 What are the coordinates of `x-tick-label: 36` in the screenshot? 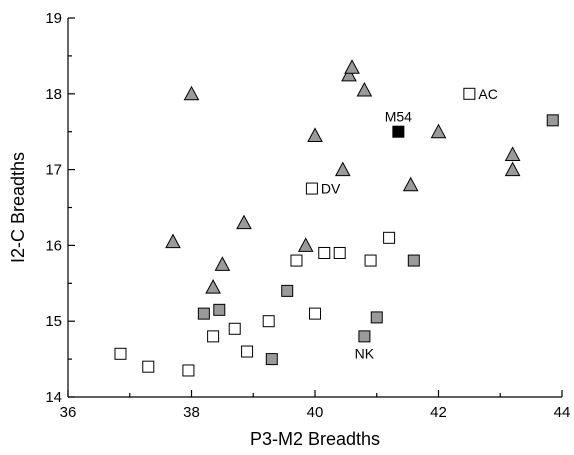 It's located at (68, 412).